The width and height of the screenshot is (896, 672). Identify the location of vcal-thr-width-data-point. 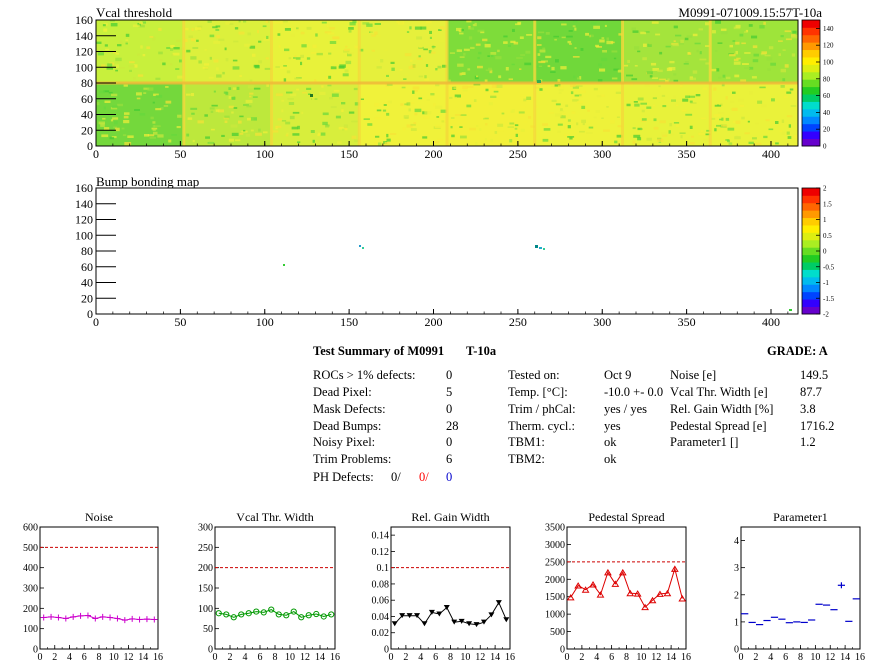
(323, 616).